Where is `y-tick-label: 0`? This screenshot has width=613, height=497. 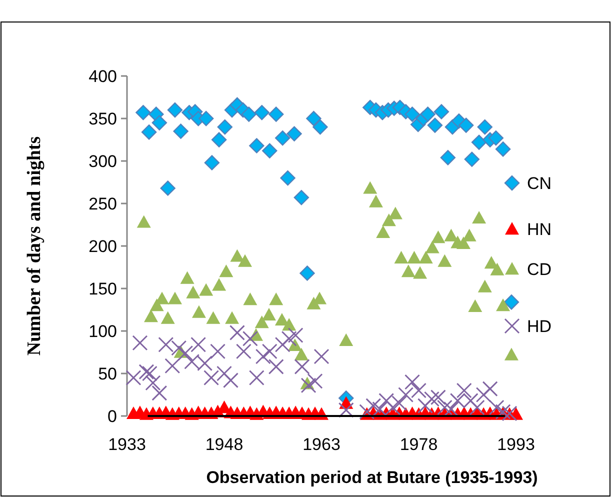 y-tick-label: 0 is located at coordinates (112, 416).